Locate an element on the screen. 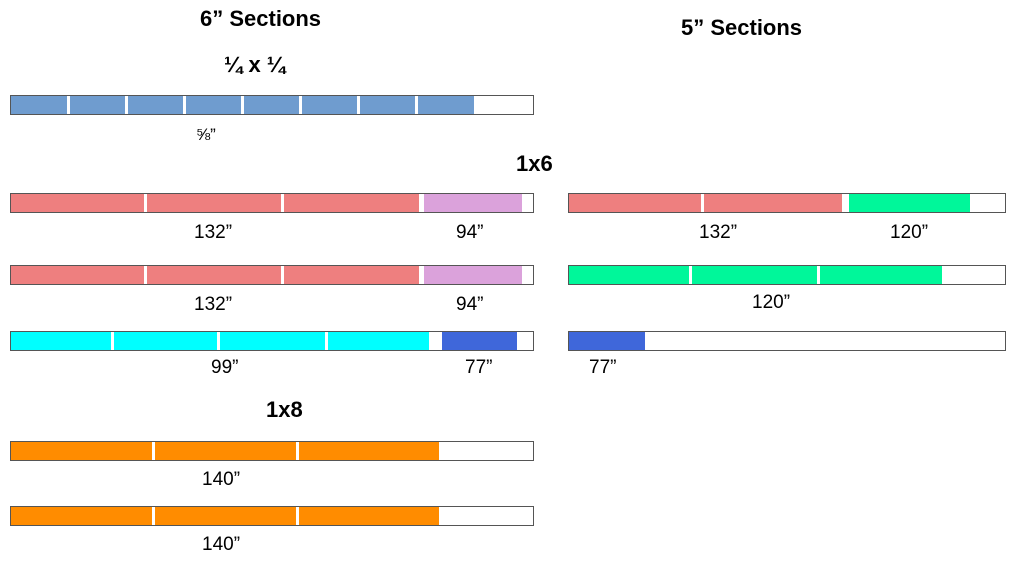  six-inch-row-1-right-label: 94” is located at coordinates (470, 232).